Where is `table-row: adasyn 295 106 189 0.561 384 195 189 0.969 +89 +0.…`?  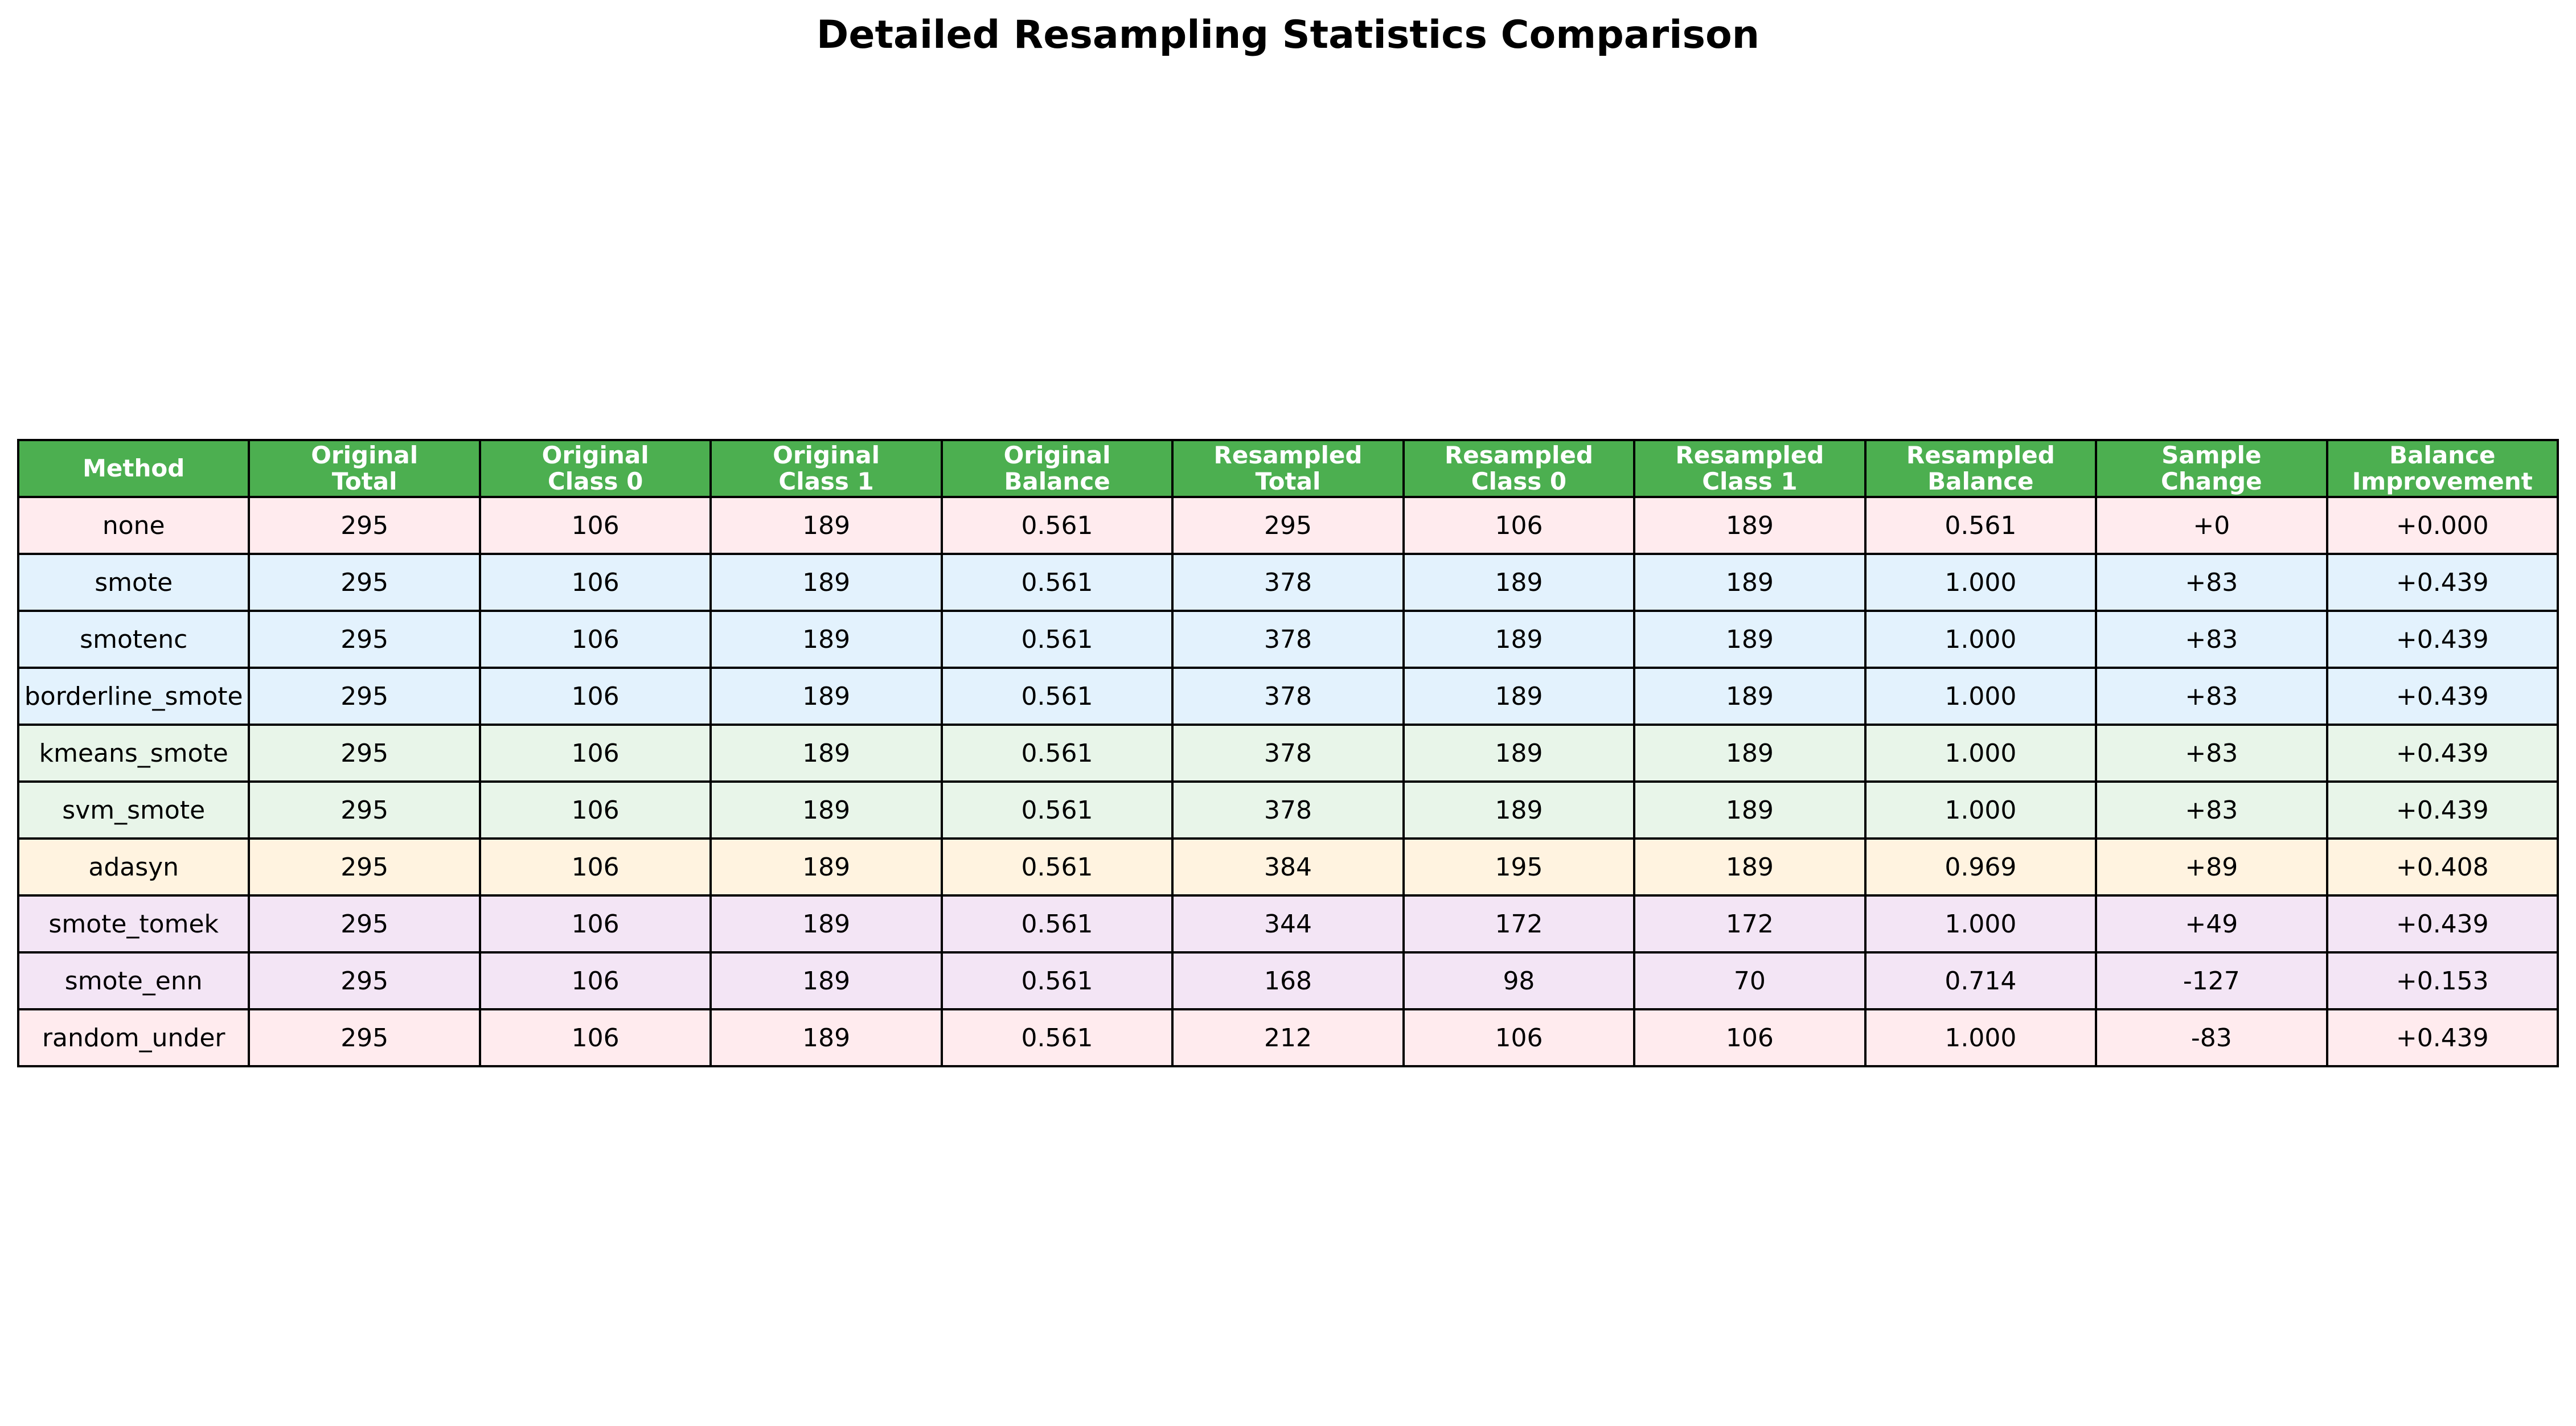
table-row: adasyn 295 106 189 0.561 384 195 189 0.969 +89 +0.… is located at coordinates (1288, 867).